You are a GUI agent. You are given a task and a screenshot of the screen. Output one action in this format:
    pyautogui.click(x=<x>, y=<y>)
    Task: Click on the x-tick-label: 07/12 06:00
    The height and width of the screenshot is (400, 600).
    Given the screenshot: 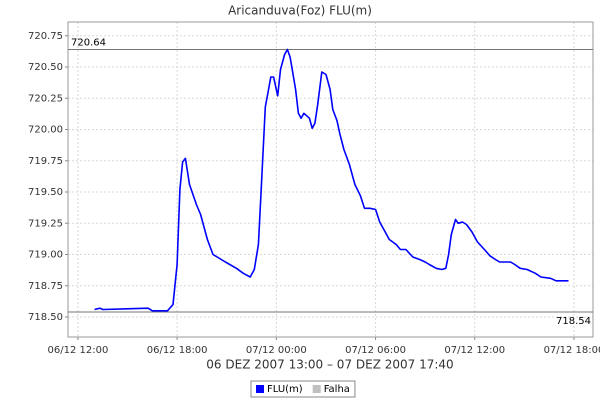 What is the action you would take?
    pyautogui.click(x=375, y=350)
    